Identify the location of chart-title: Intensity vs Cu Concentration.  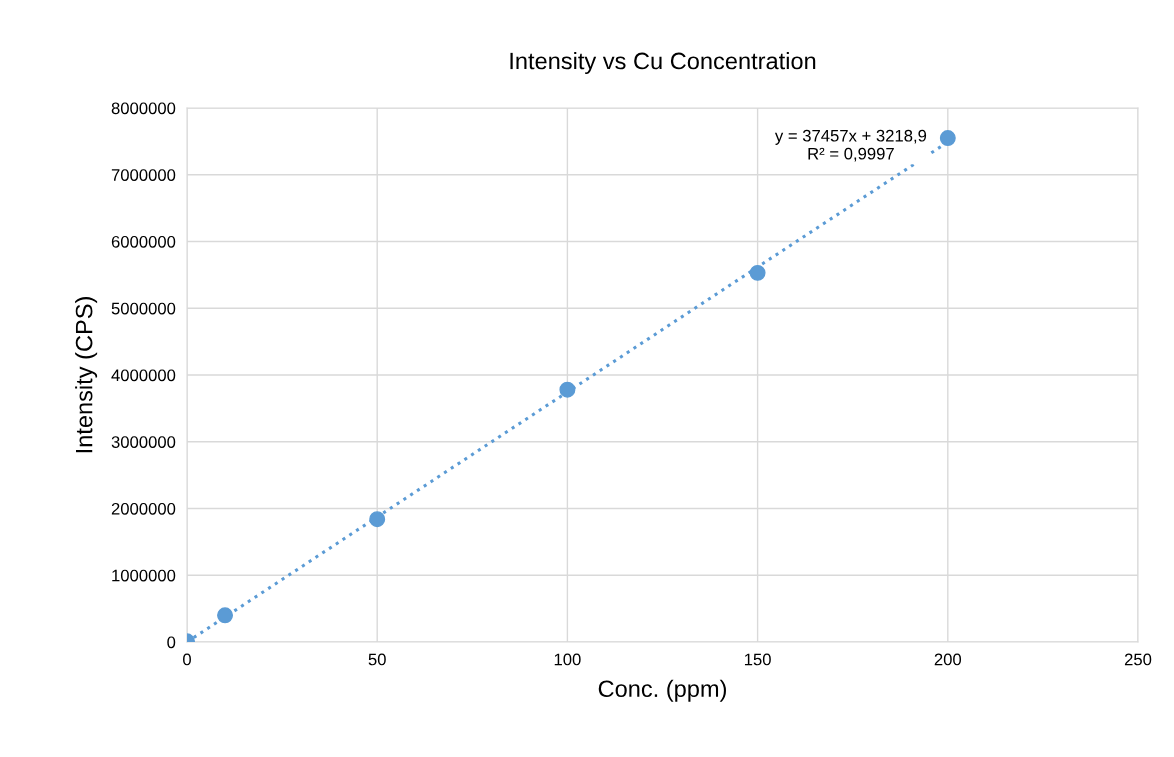
(663, 63).